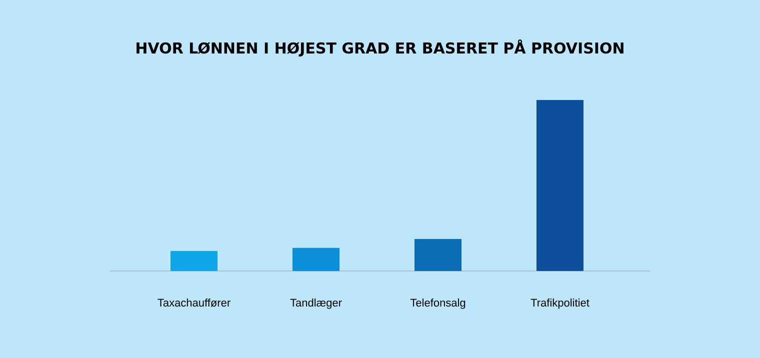 The image size is (760, 358). I want to click on x-tick-label: Telefonsalg, so click(438, 303).